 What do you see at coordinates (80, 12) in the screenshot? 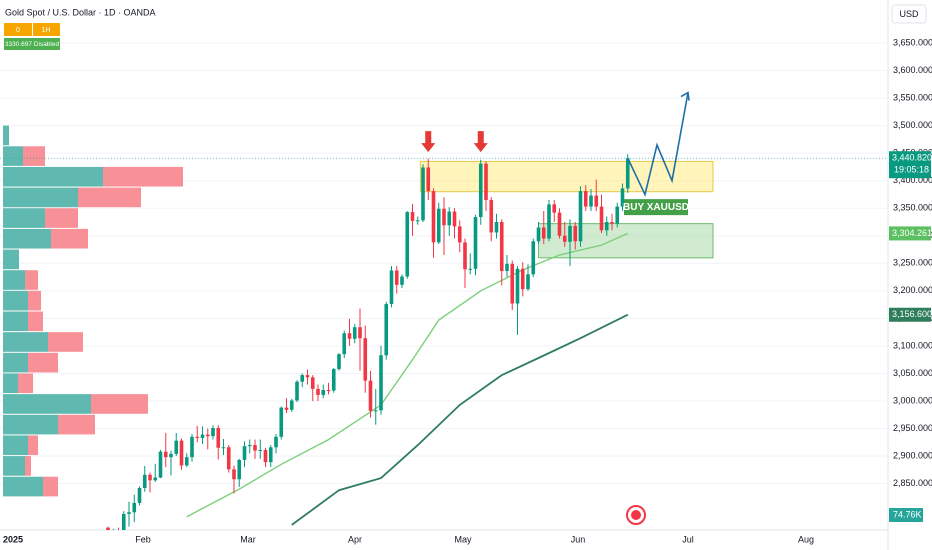
I see `chart-title: Gold Spot / U.S. Dollar · 1D · OANDA` at bounding box center [80, 12].